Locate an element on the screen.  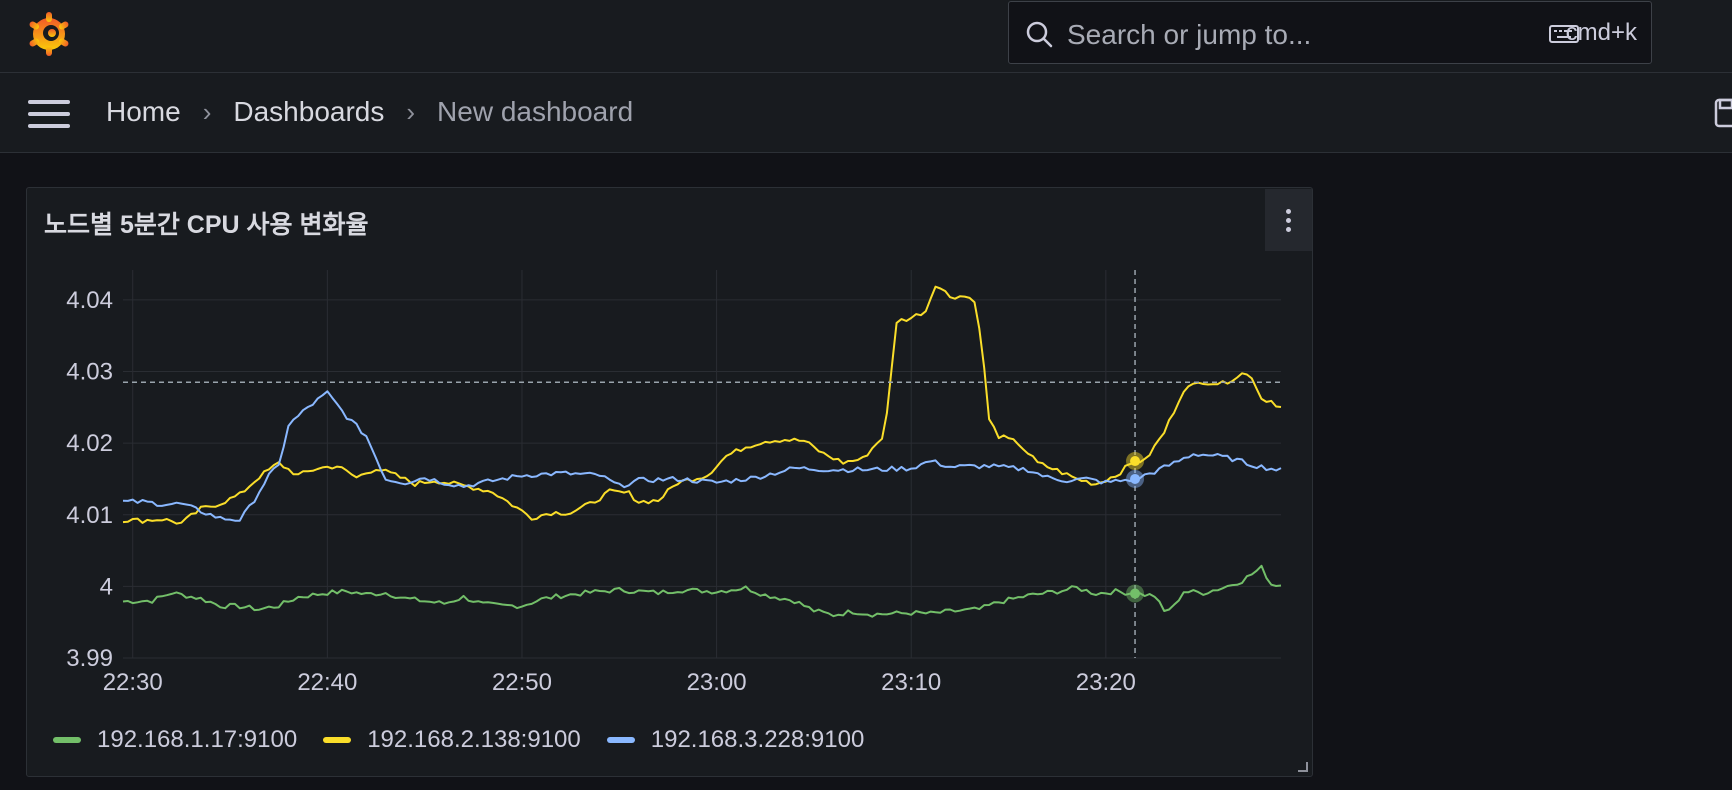
search-bar: Search or jump to... cmd+k is located at coordinates (1330, 32).